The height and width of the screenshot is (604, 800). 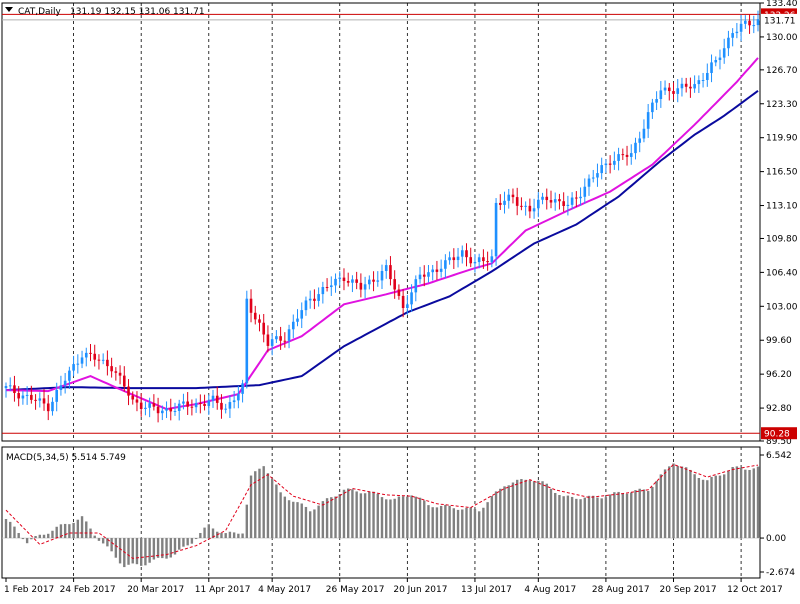 I want to click on y-tick-label: 103.00, so click(x=782, y=307).